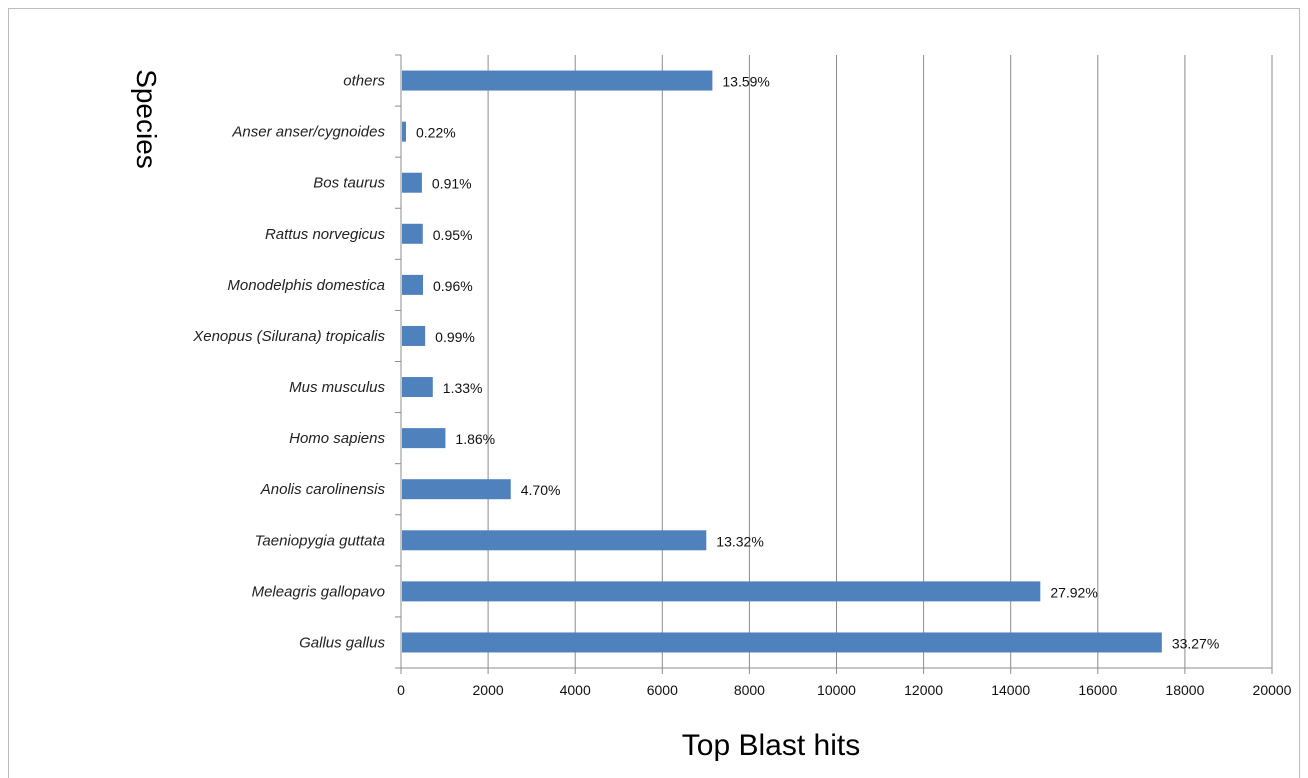  I want to click on x-tick-label: 8000, so click(749, 690).